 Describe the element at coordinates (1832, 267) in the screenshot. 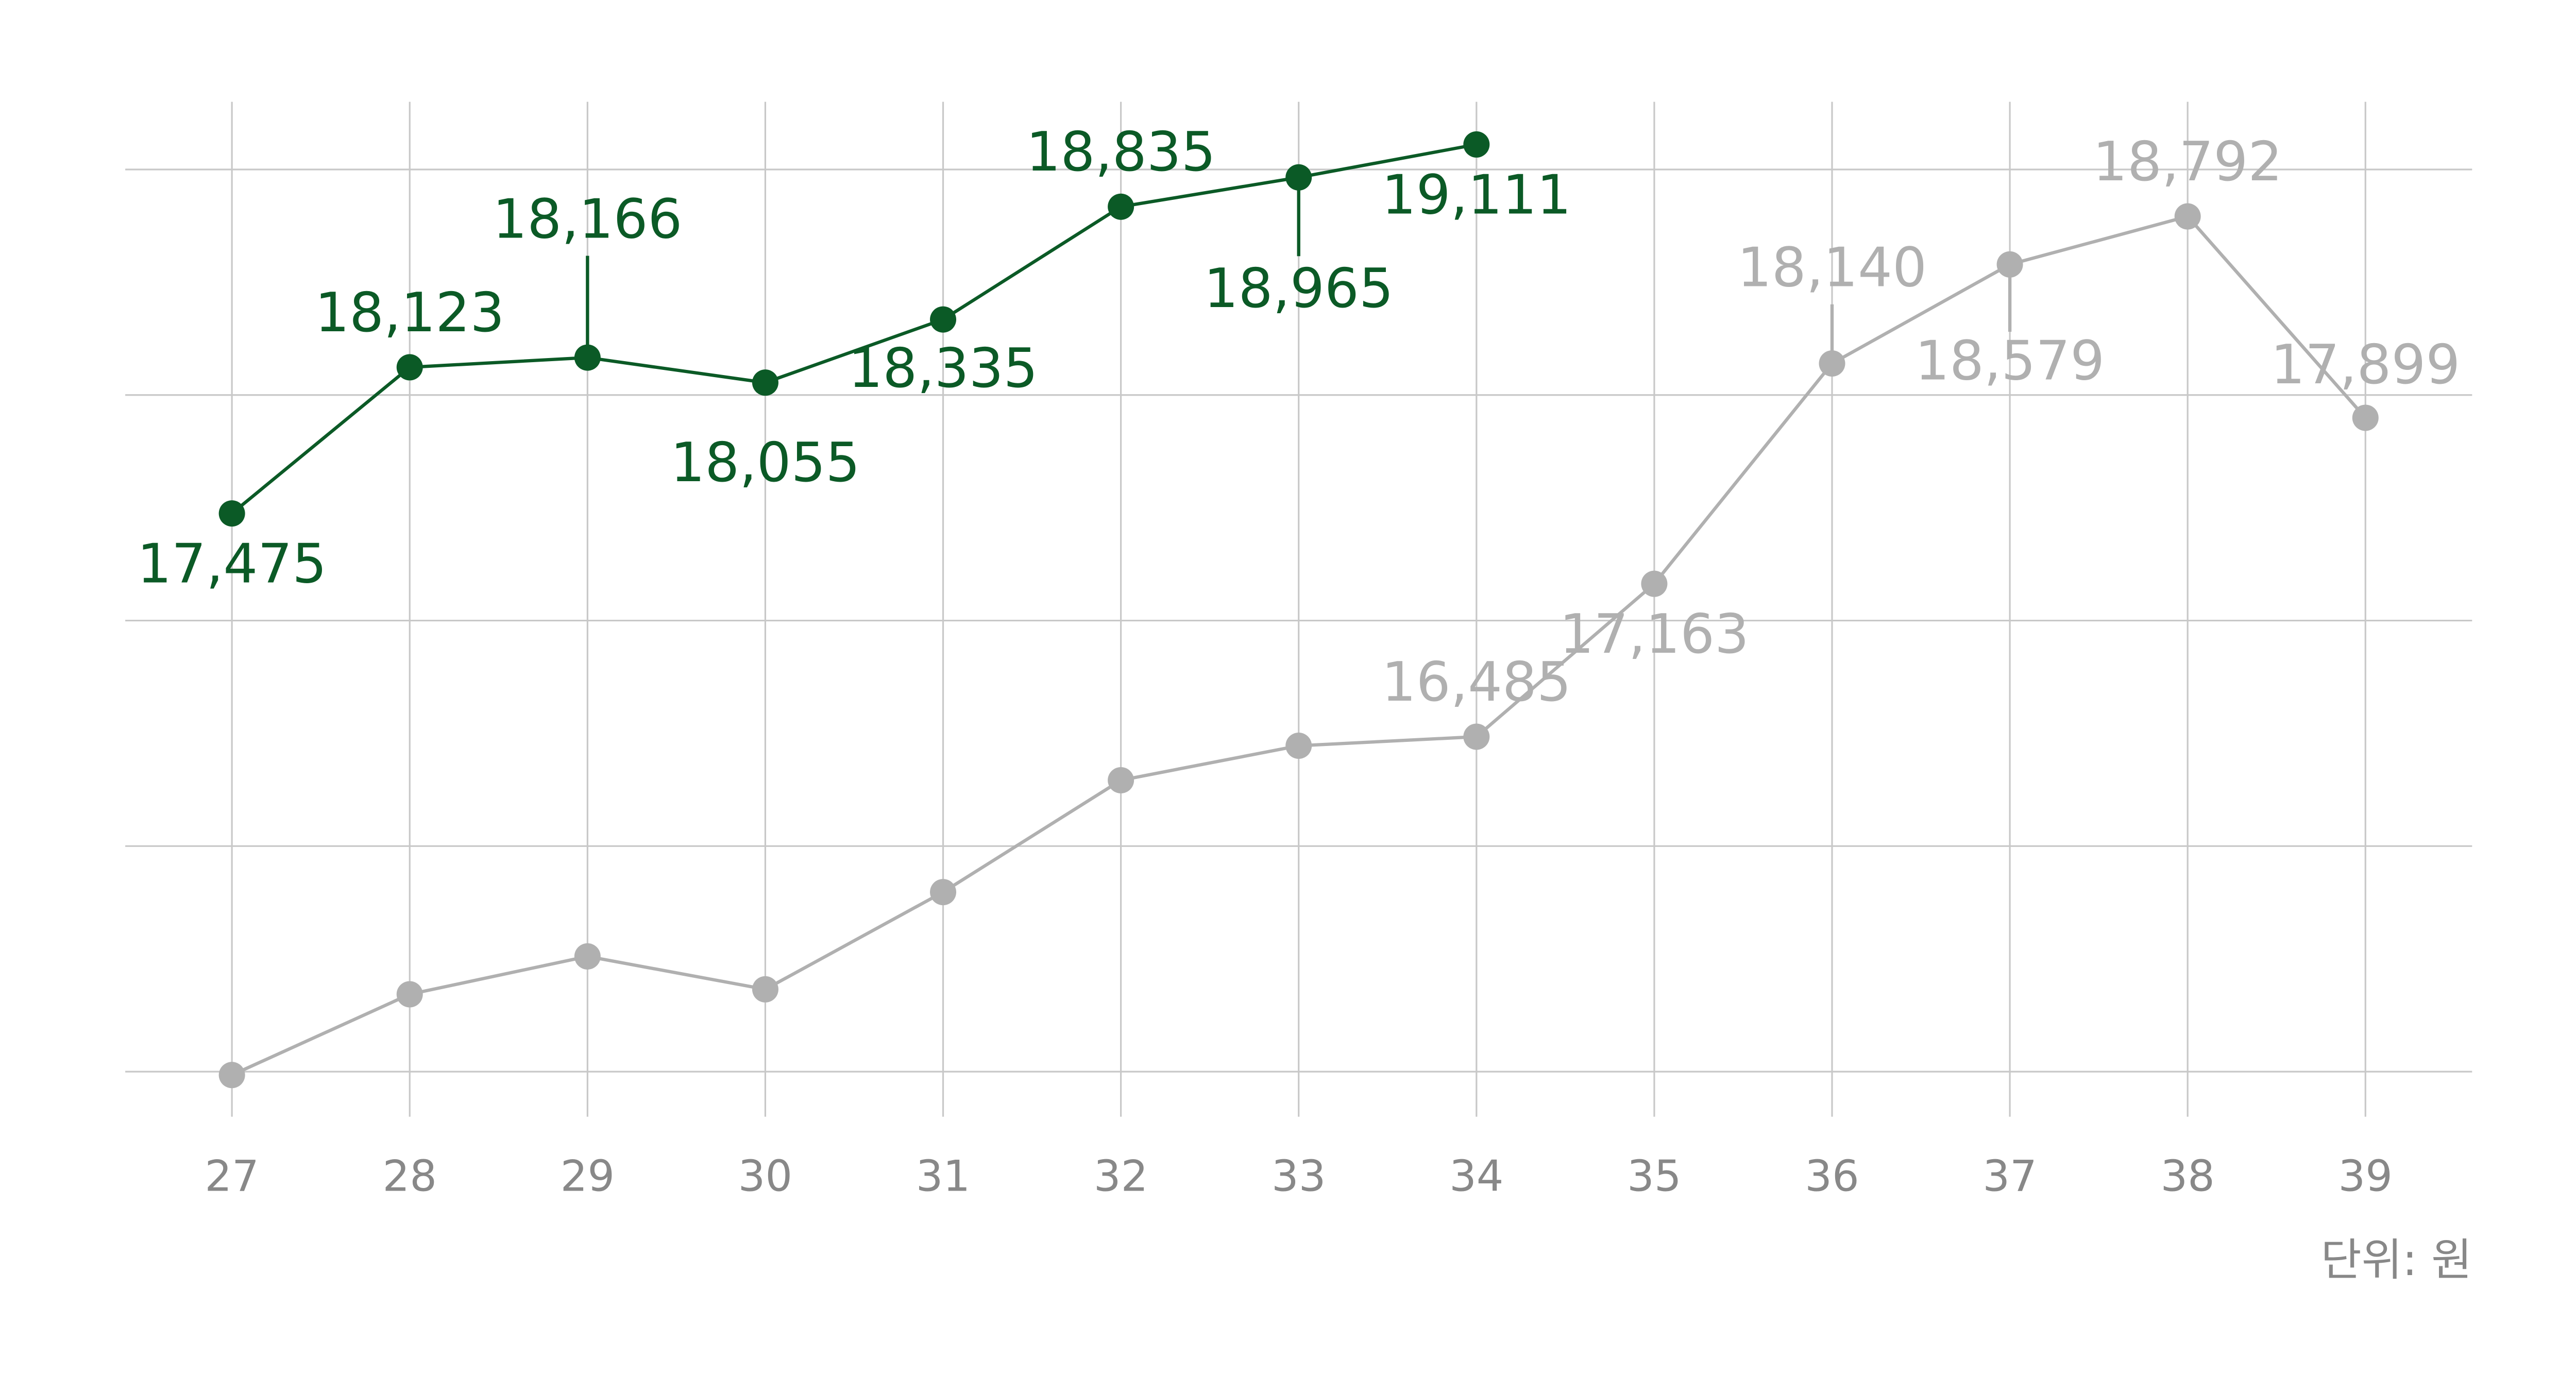

I see `data-label: 18,140` at that location.